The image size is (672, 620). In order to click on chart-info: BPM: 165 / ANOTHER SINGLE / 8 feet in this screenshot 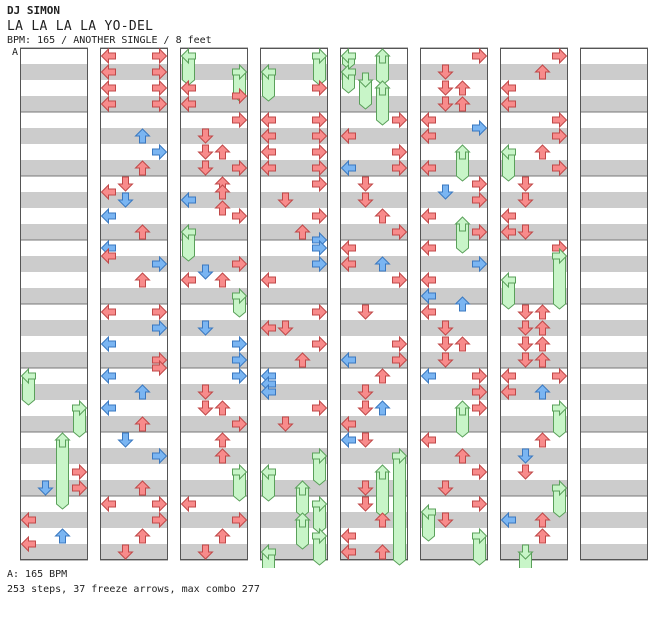, I will do `click(109, 40)`.